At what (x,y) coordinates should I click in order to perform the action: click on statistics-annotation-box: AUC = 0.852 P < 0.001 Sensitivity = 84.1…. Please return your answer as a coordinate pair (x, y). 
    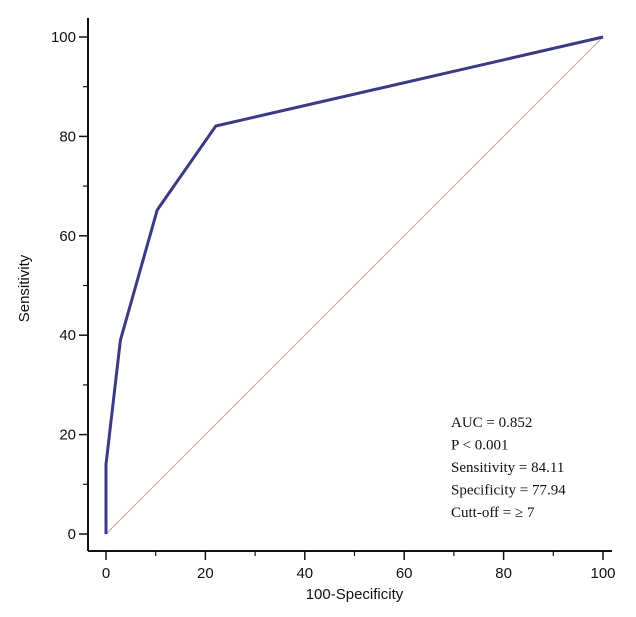
    Looking at the image, I should click on (508, 468).